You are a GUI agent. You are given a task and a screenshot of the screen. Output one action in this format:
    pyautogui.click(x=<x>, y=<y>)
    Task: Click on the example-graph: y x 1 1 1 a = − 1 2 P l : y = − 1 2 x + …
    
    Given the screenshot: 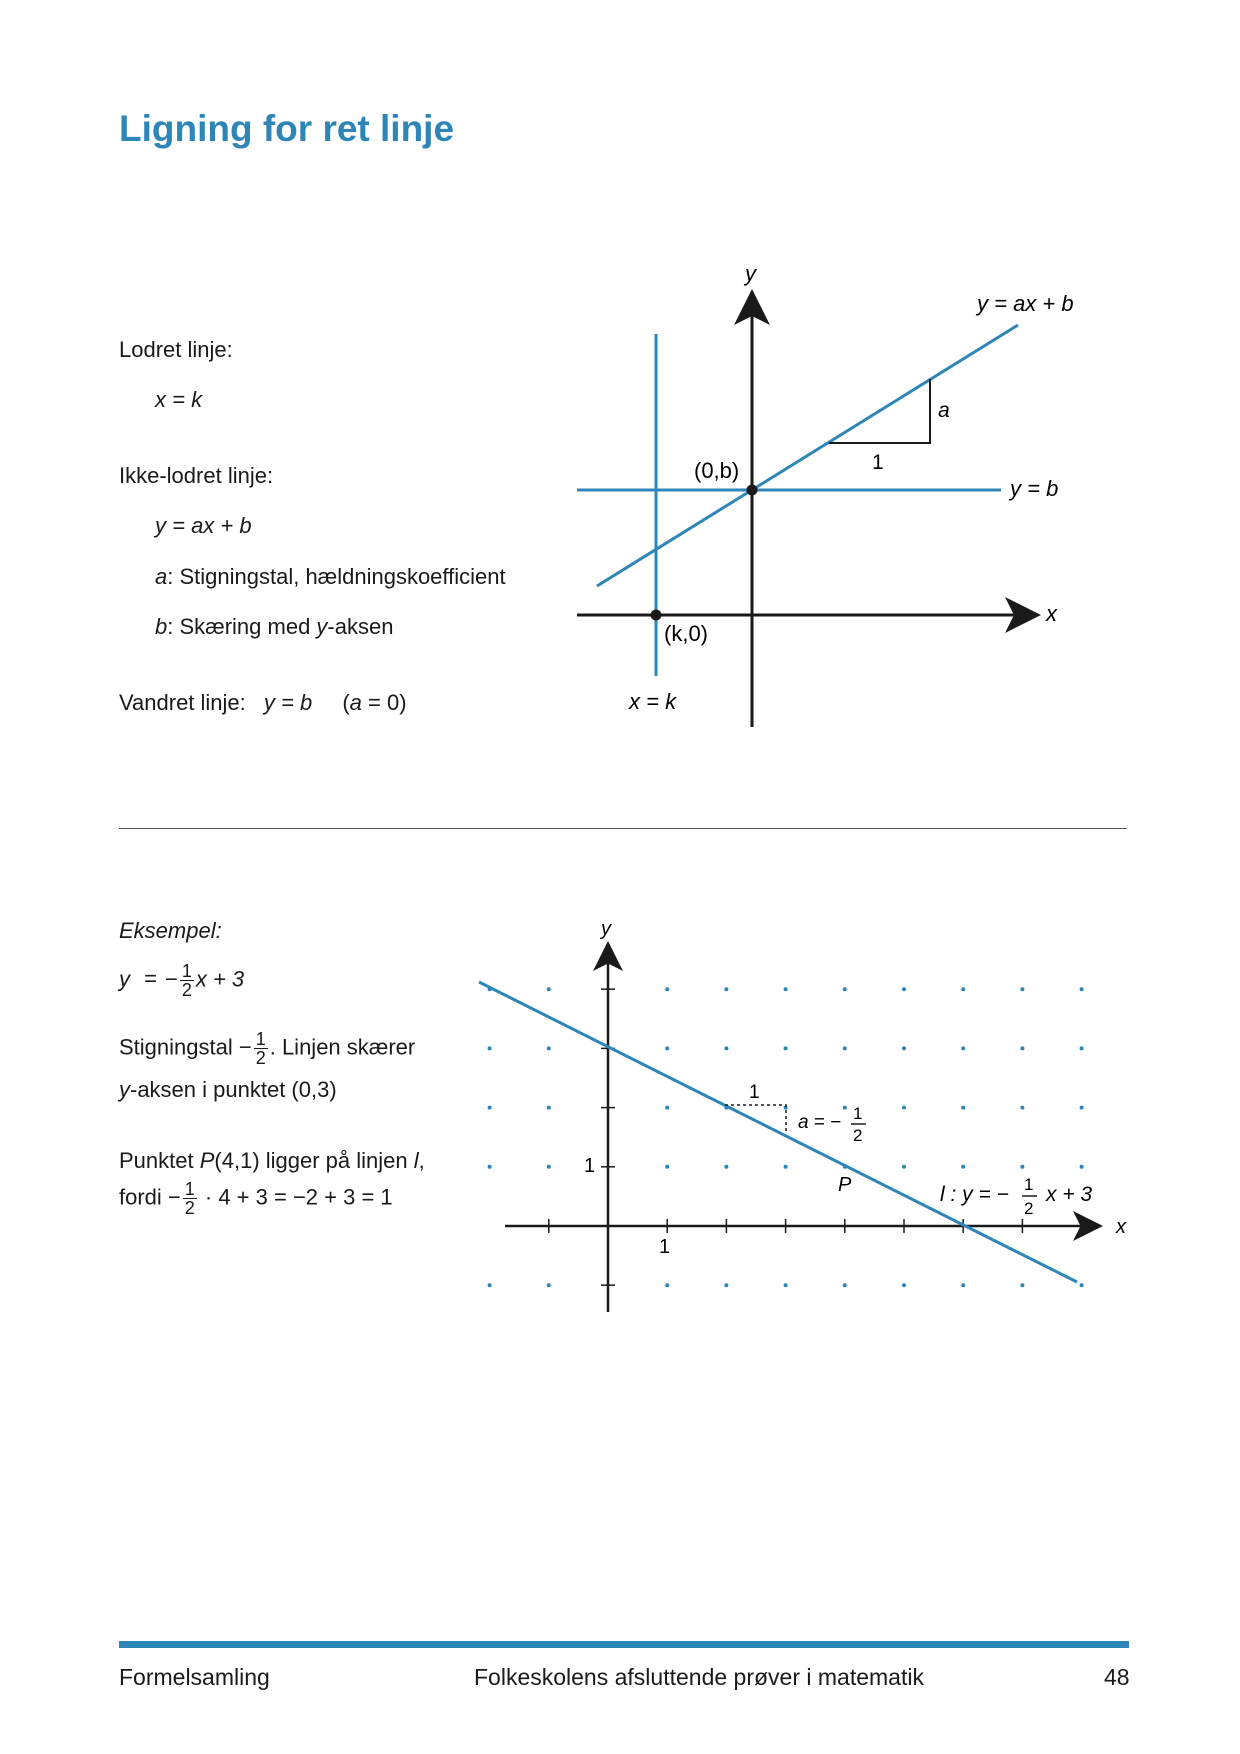 What is the action you would take?
    pyautogui.click(x=802, y=1115)
    